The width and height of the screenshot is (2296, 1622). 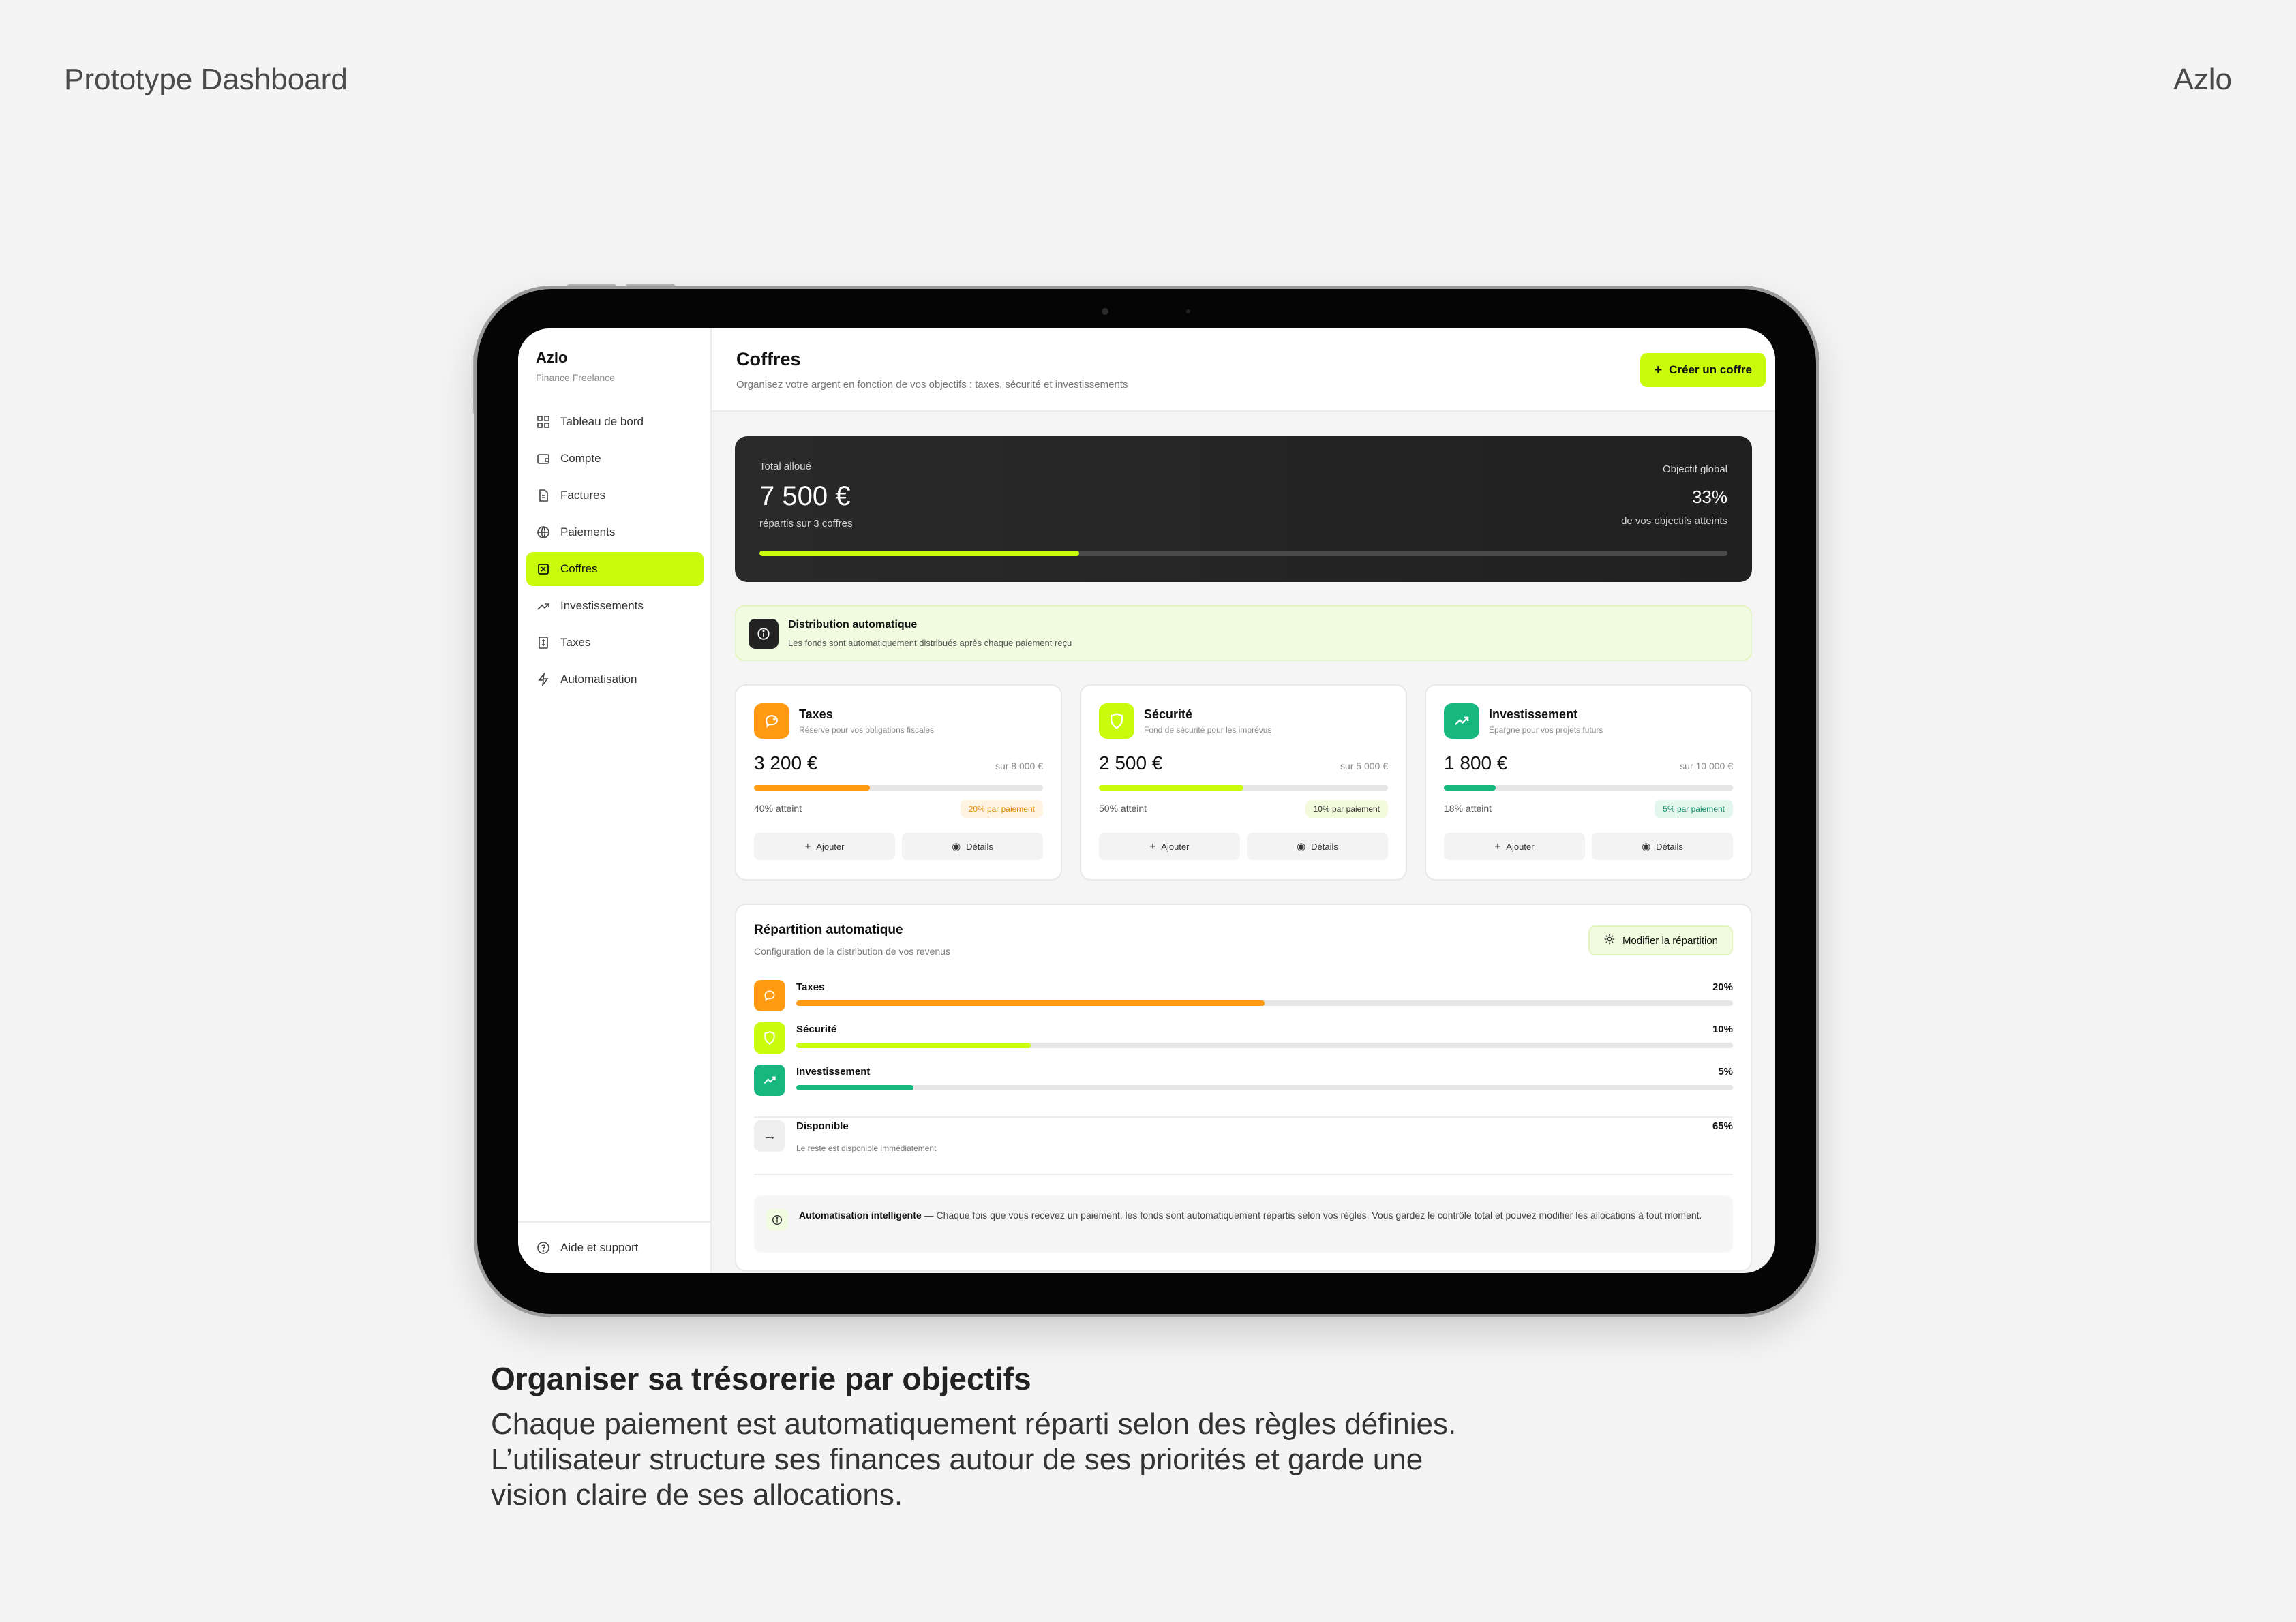 I want to click on vault-icon, so click(x=543, y=569).